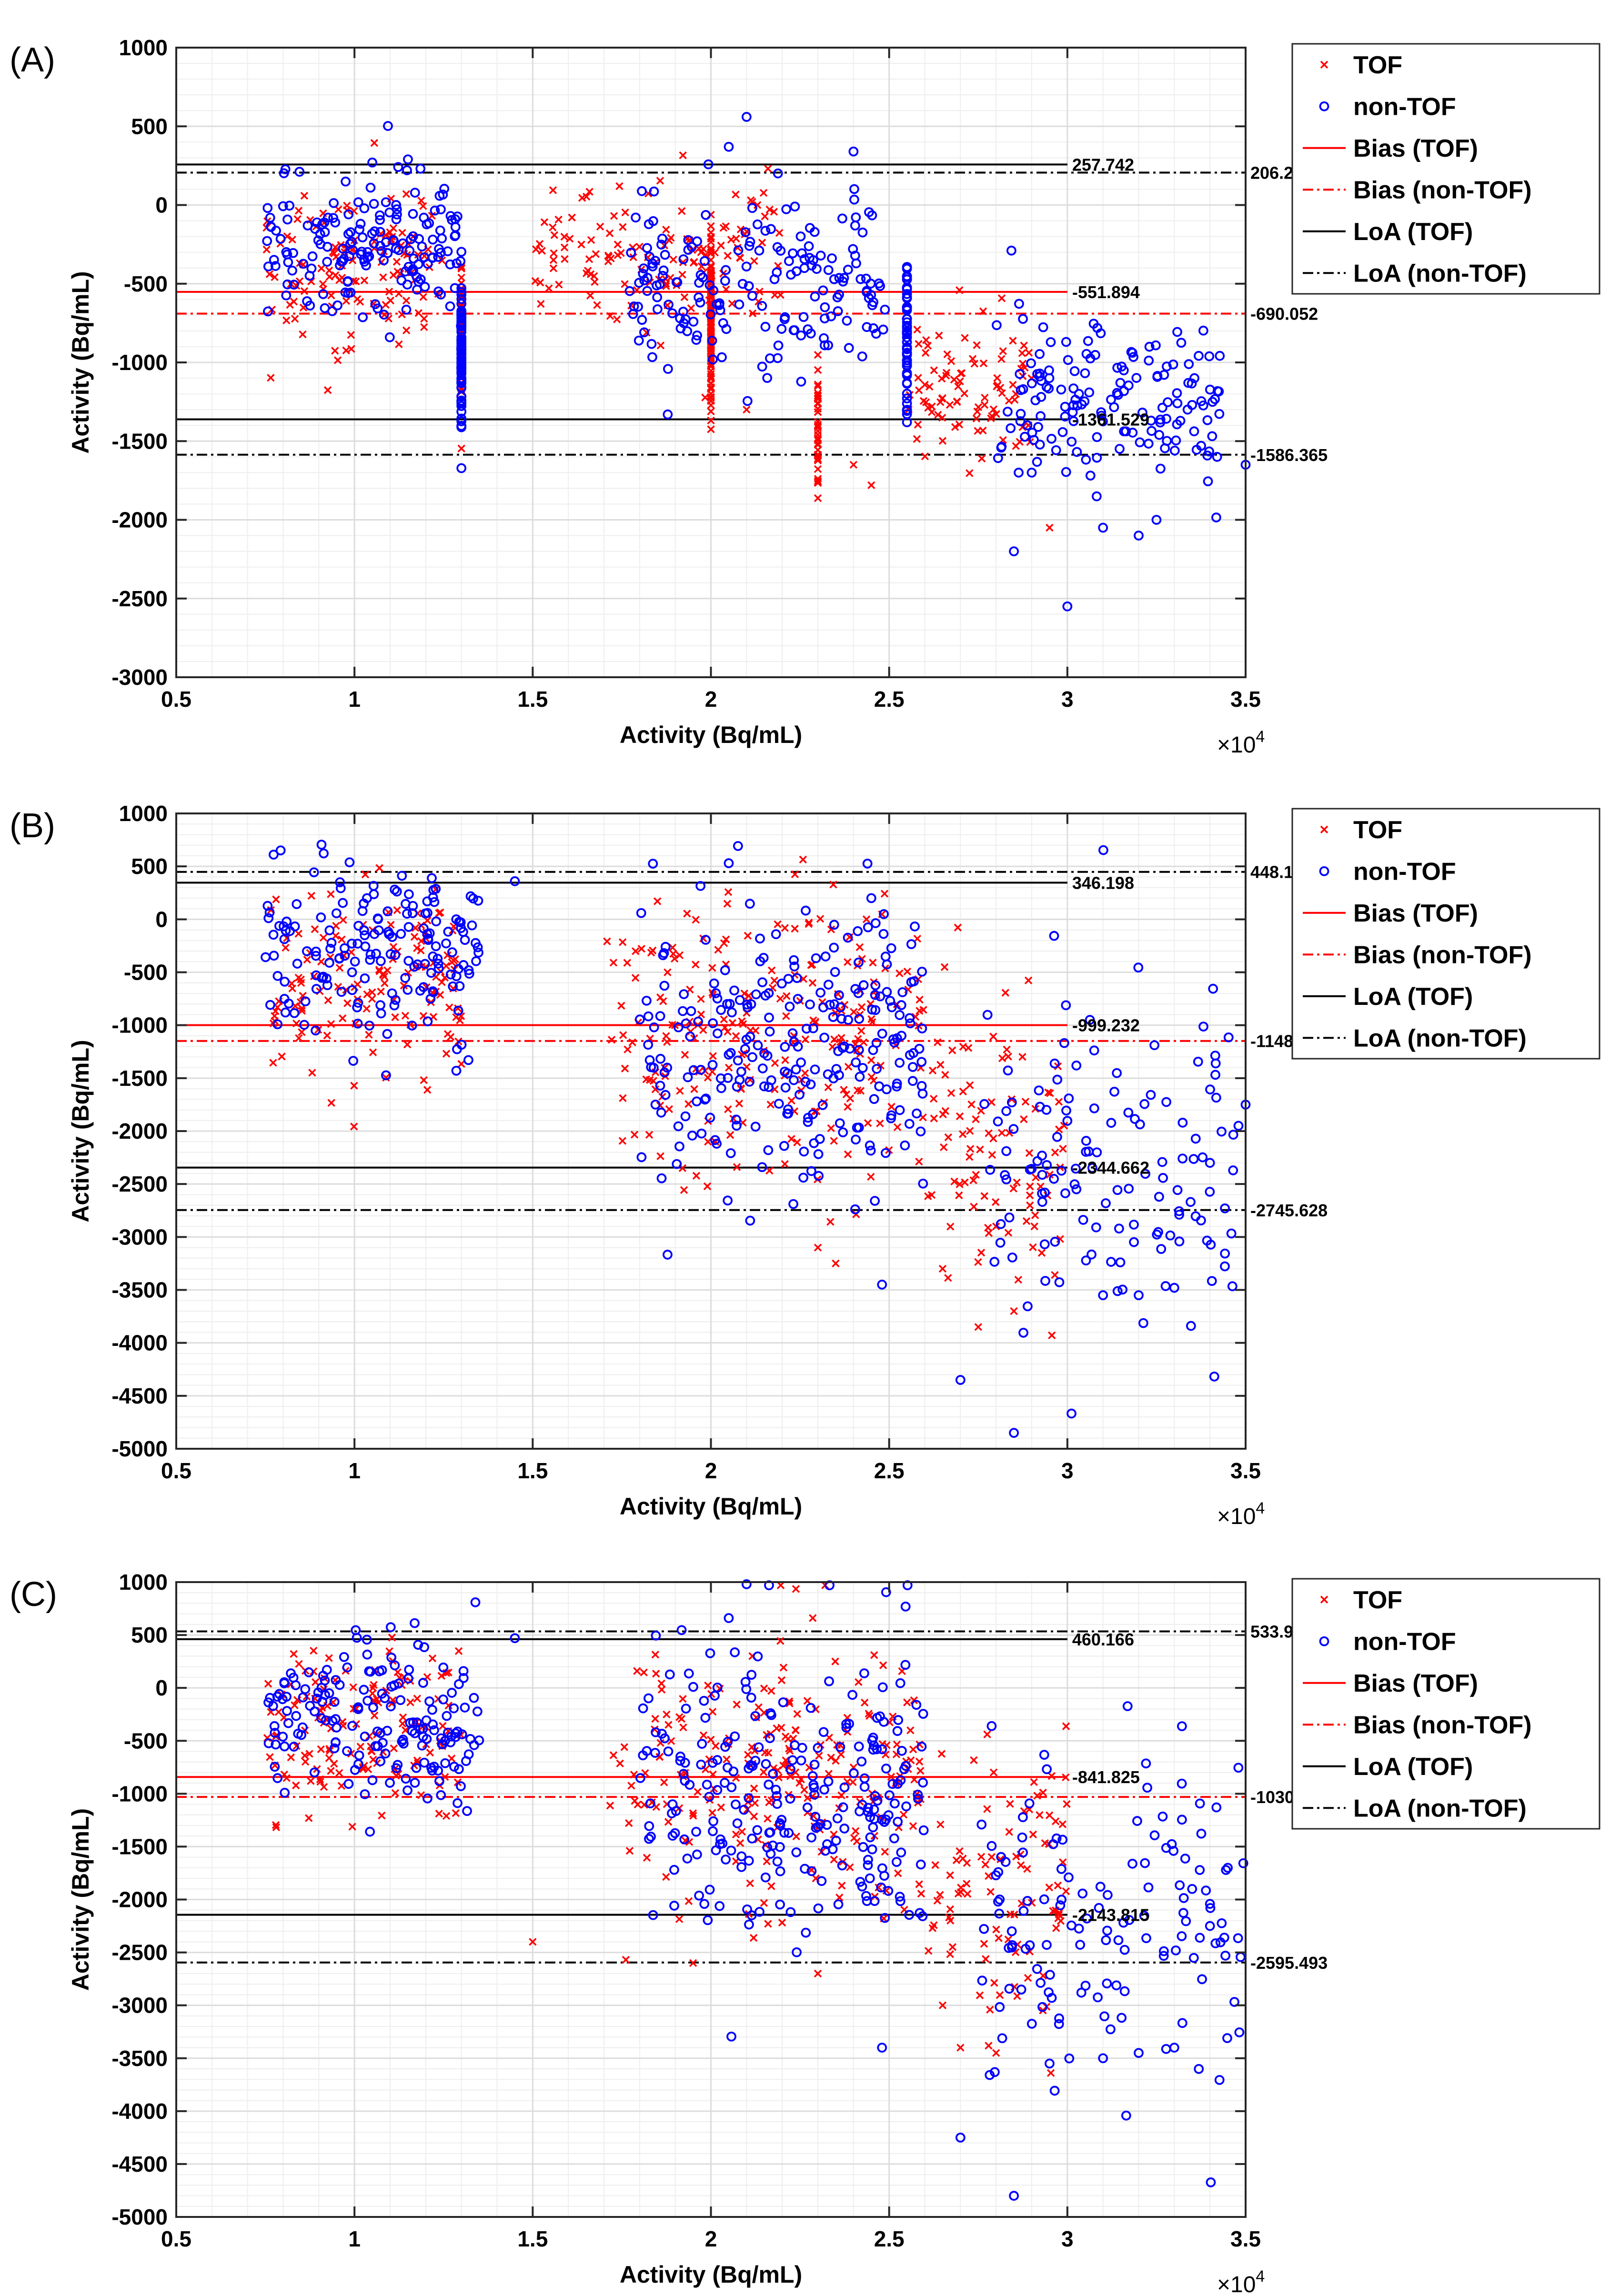 This screenshot has height=2296, width=1620. I want to click on reference-lines, so click(711, 1041).